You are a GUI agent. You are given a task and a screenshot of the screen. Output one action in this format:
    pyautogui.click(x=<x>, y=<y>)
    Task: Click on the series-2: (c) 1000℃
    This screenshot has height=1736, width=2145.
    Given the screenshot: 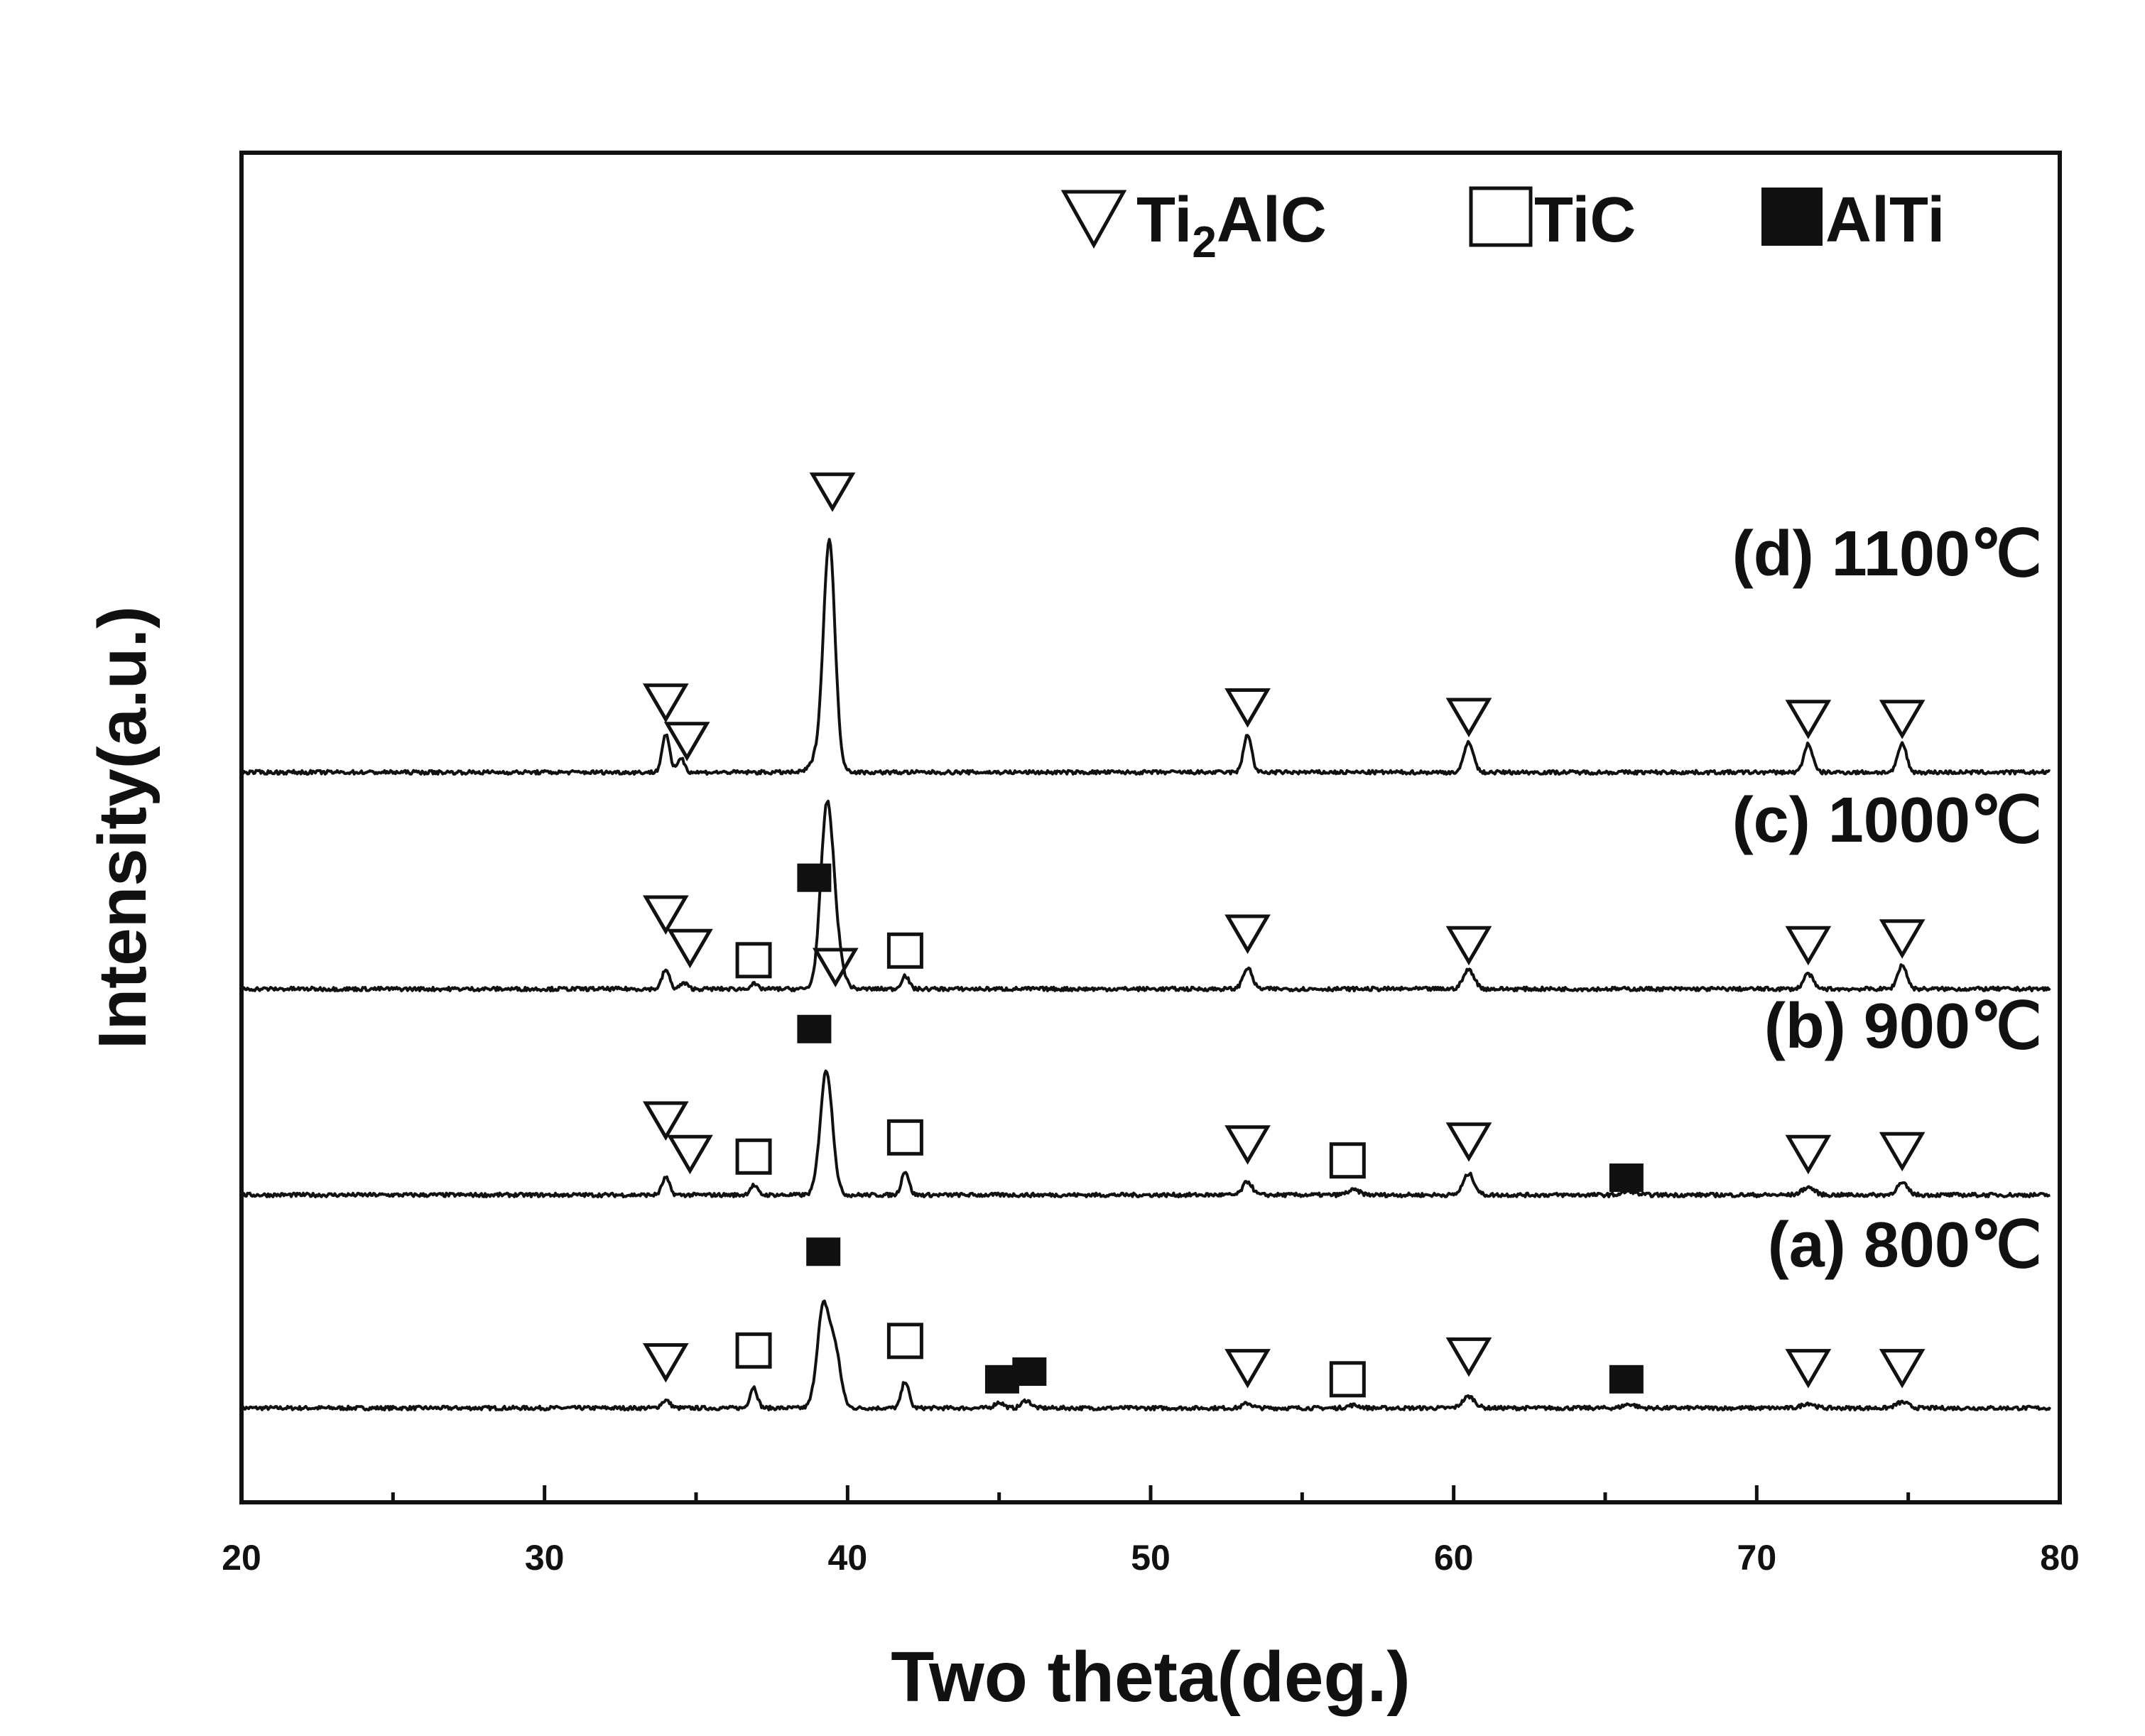 What is the action you would take?
    pyautogui.click(x=1146, y=888)
    